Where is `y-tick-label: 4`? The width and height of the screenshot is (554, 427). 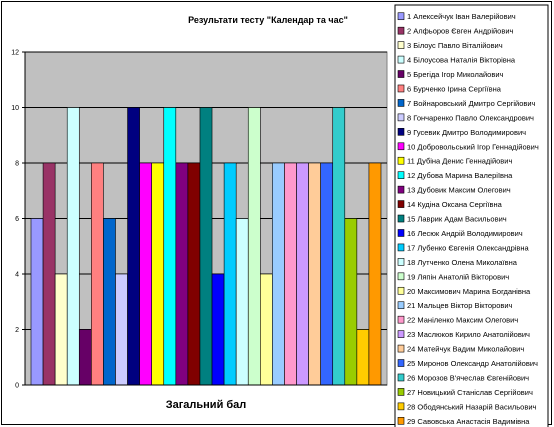 y-tick-label: 4 is located at coordinates (17, 275).